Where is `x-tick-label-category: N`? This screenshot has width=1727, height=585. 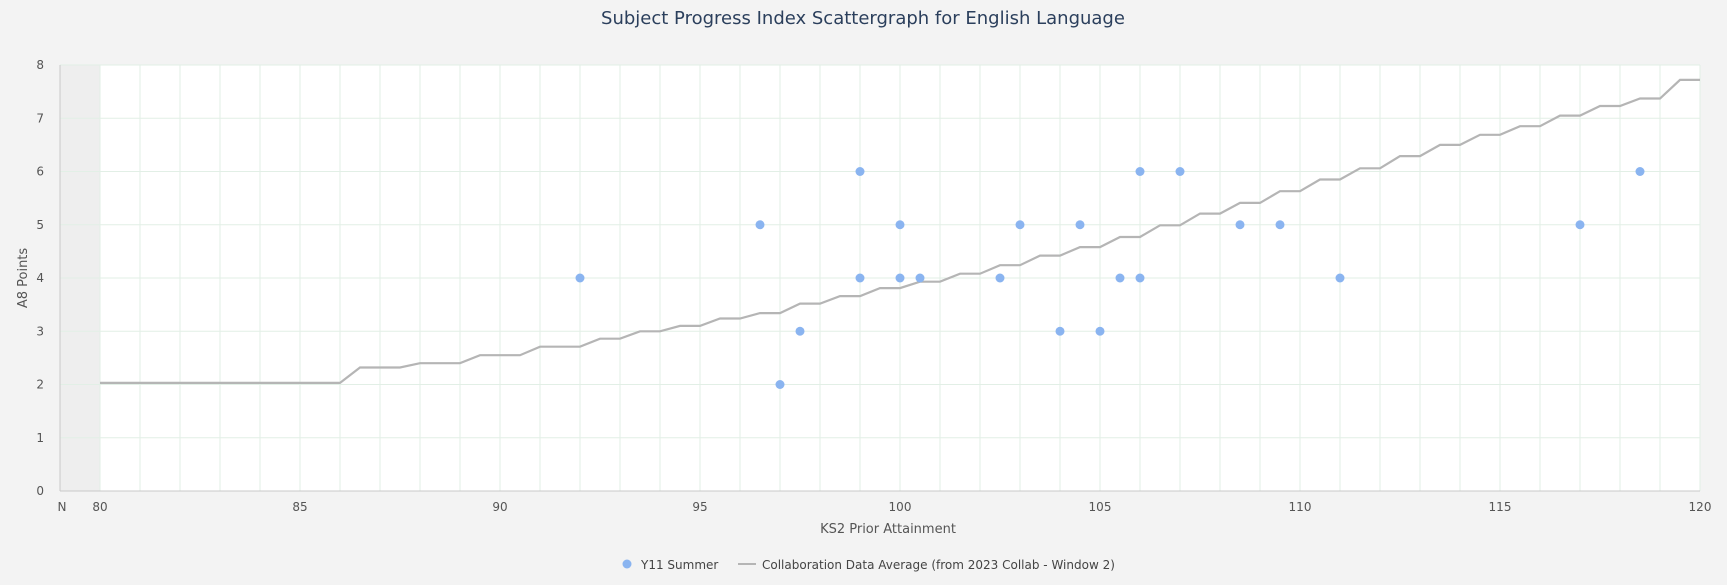
x-tick-label-category: N is located at coordinates (62, 507).